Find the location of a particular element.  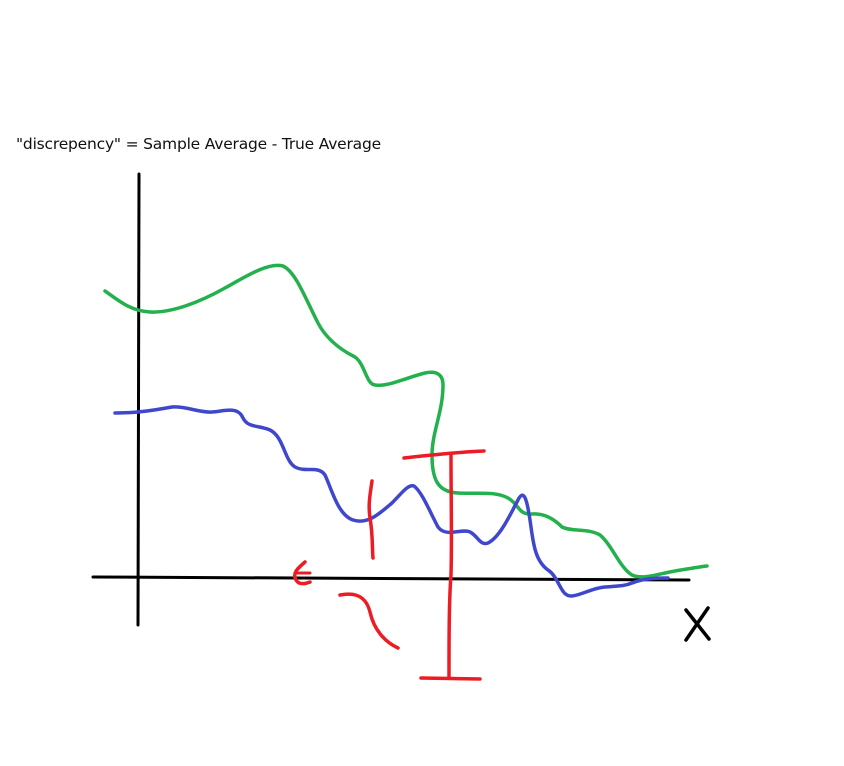

error-bar-top-cap is located at coordinates (444, 454).